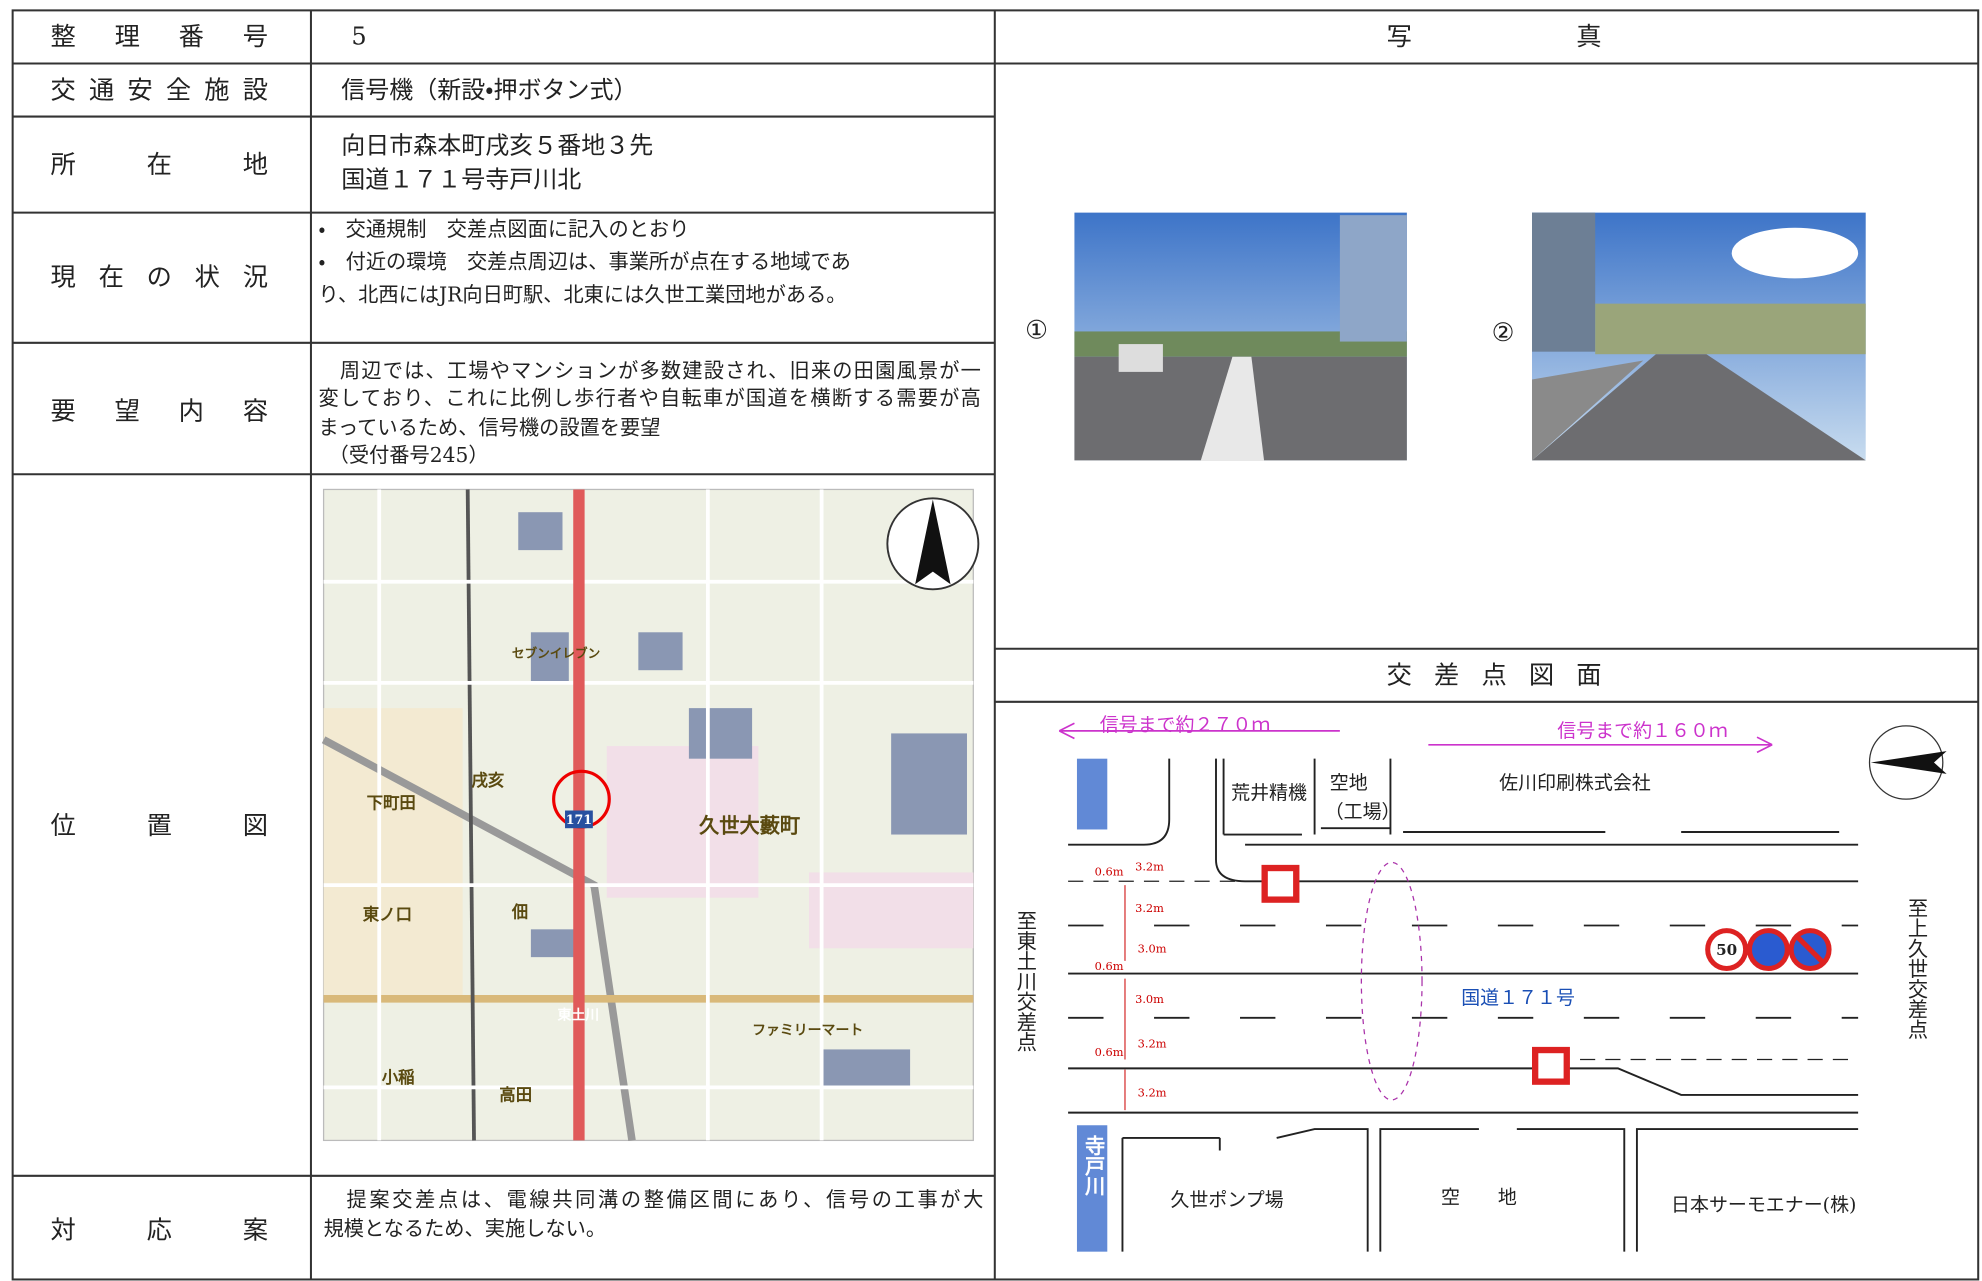  Describe the element at coordinates (387, 914) in the screenshot. I see `map-label: 東ノ口` at that location.